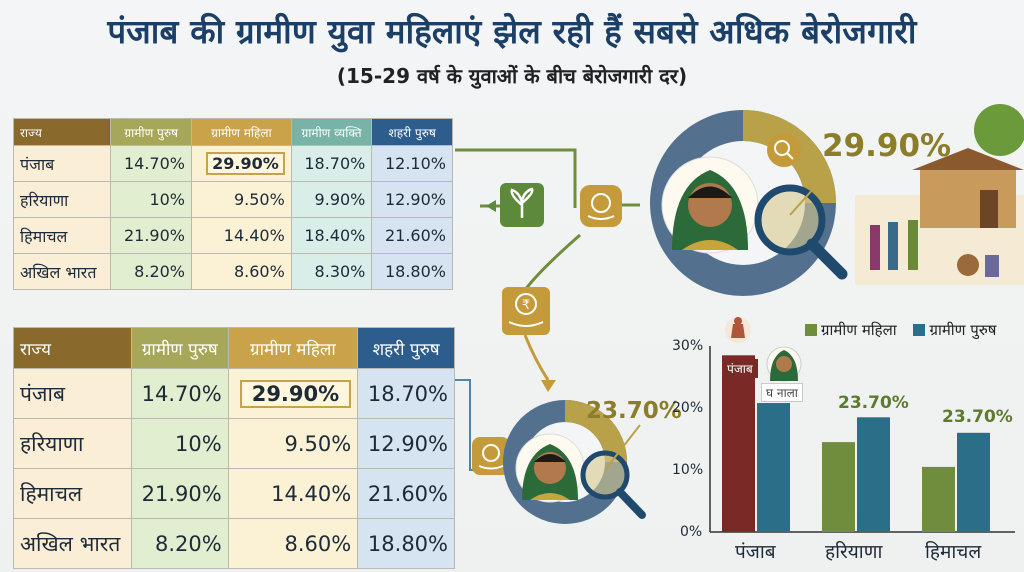 This screenshot has height=572, width=1024. Describe the element at coordinates (963, 330) in the screenshot. I see `legend-label: ग्रामीण पुरुष` at that location.